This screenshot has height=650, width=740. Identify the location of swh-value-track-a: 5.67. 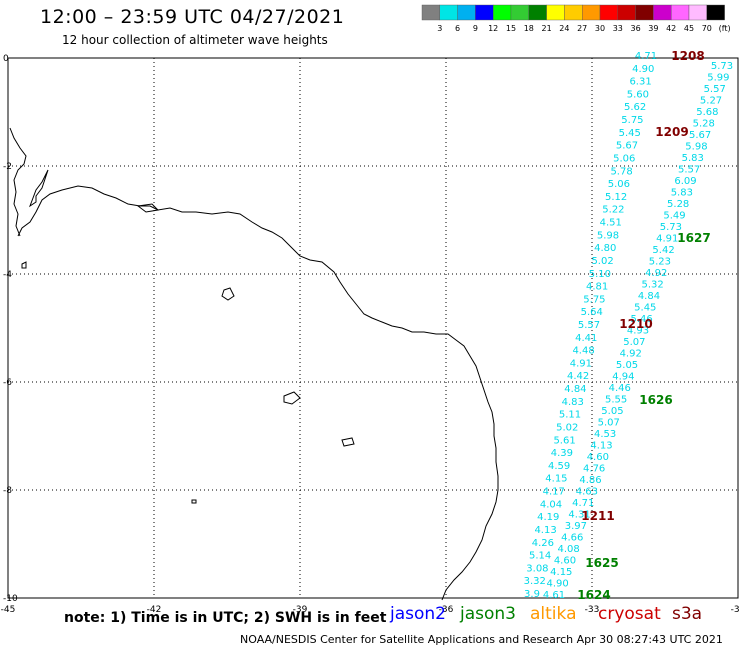
(627, 146).